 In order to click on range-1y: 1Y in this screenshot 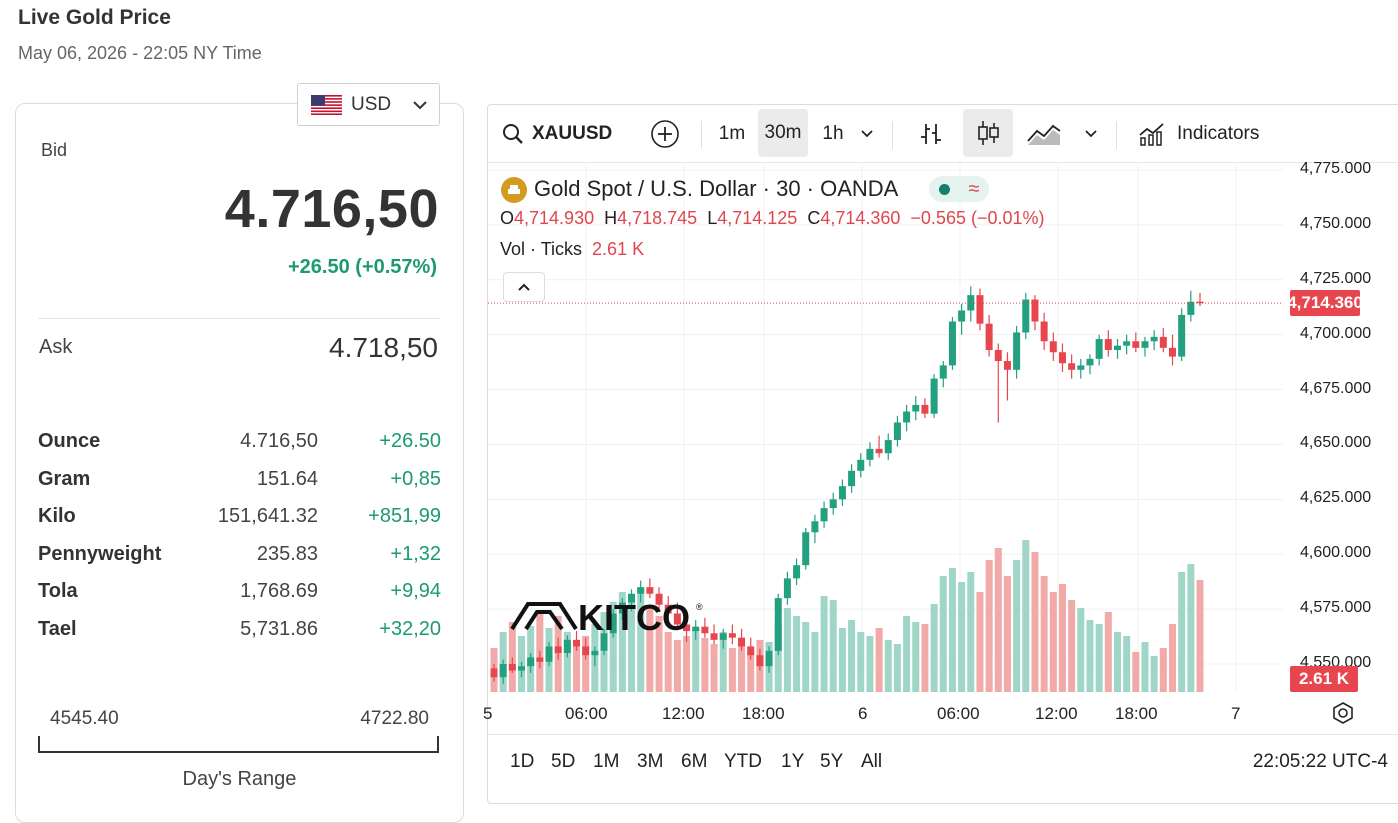, I will do `click(793, 761)`.